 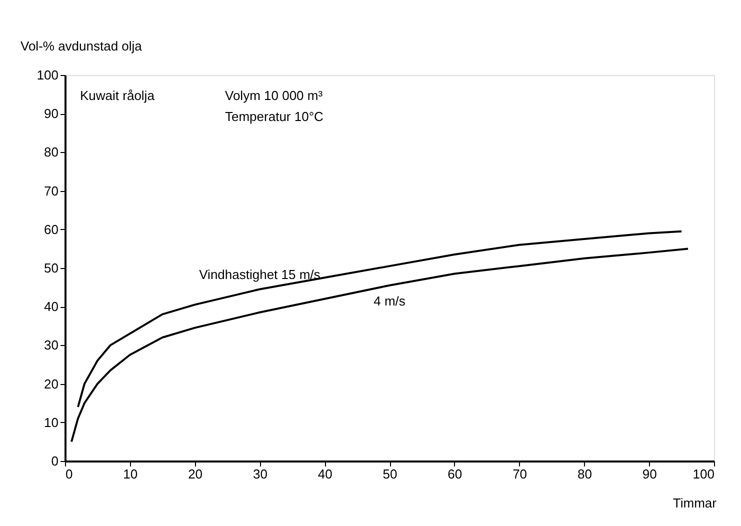 I want to click on x-tick-label: 70, so click(x=520, y=474).